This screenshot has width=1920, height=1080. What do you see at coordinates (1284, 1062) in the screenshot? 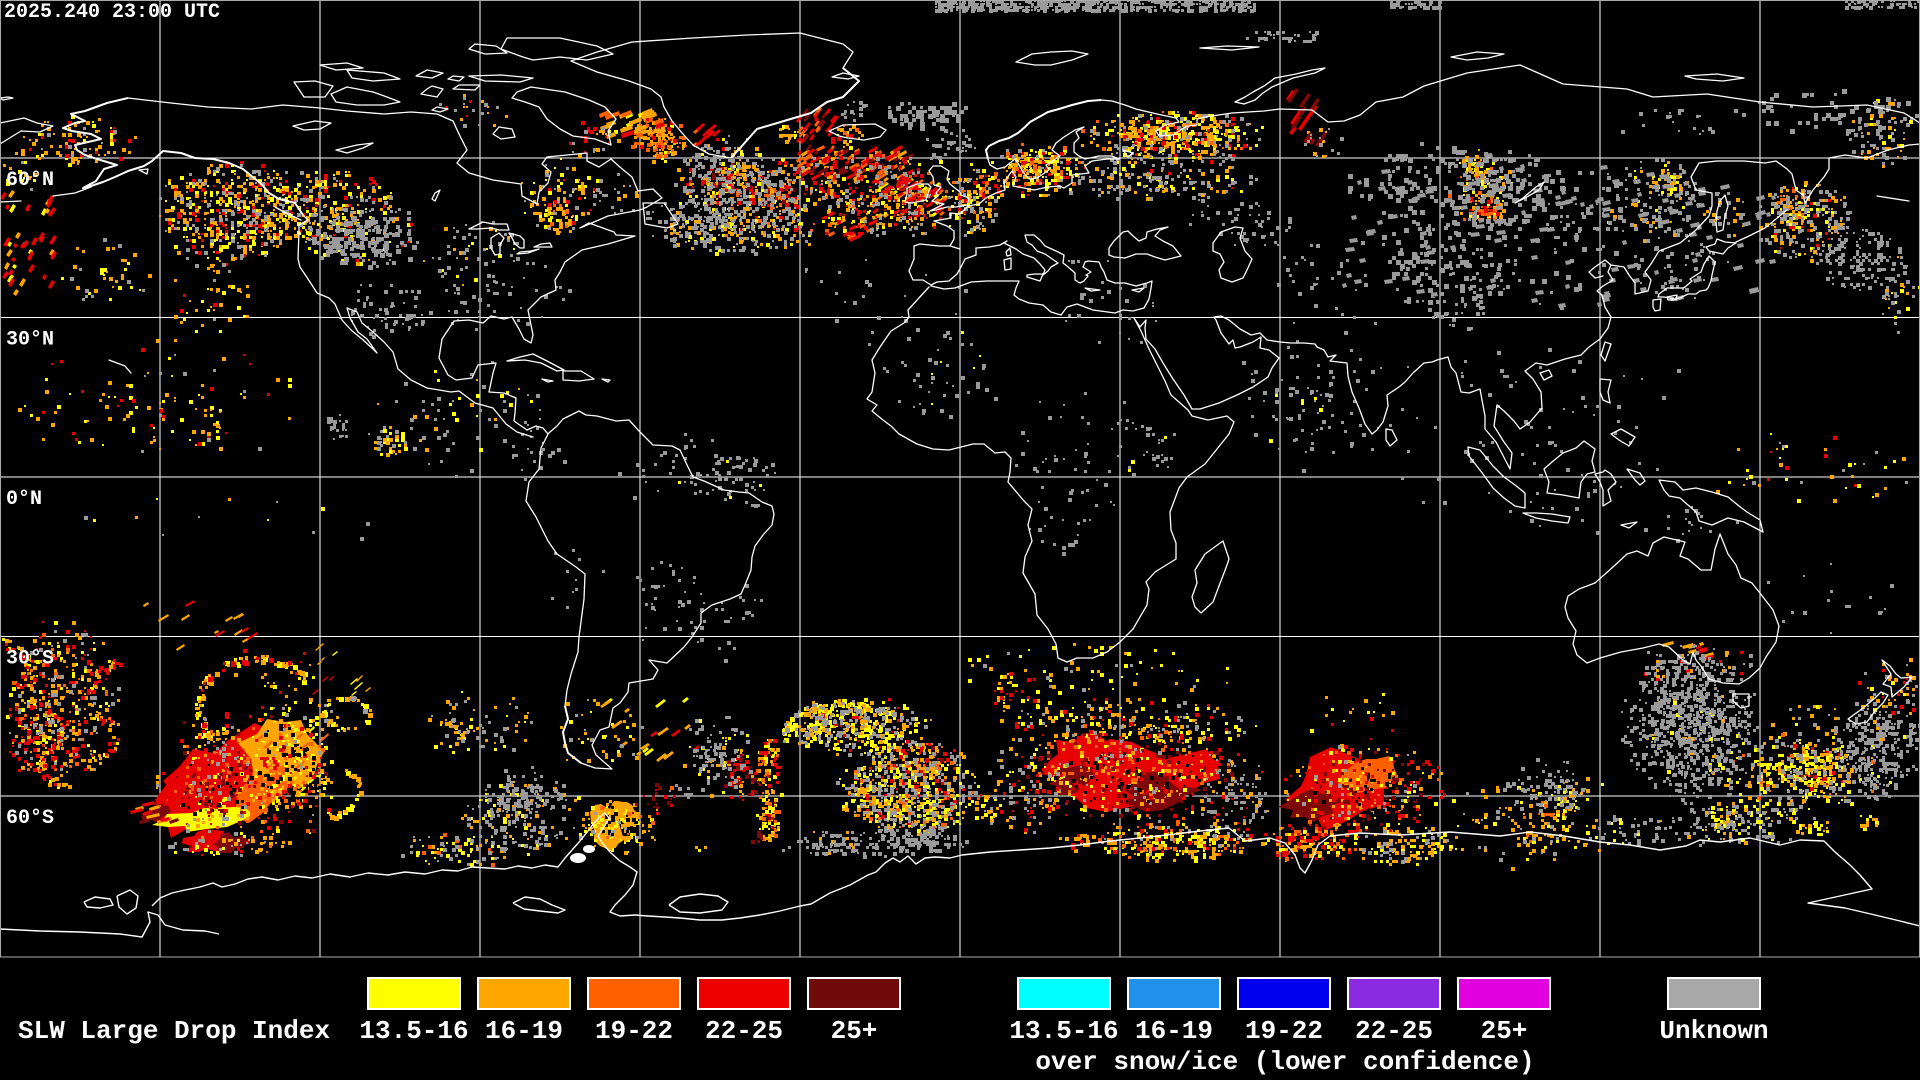
I see `svg-text:over snow/ice (lower confidenc: over snow/ice (lower confidence)` at bounding box center [1284, 1062].